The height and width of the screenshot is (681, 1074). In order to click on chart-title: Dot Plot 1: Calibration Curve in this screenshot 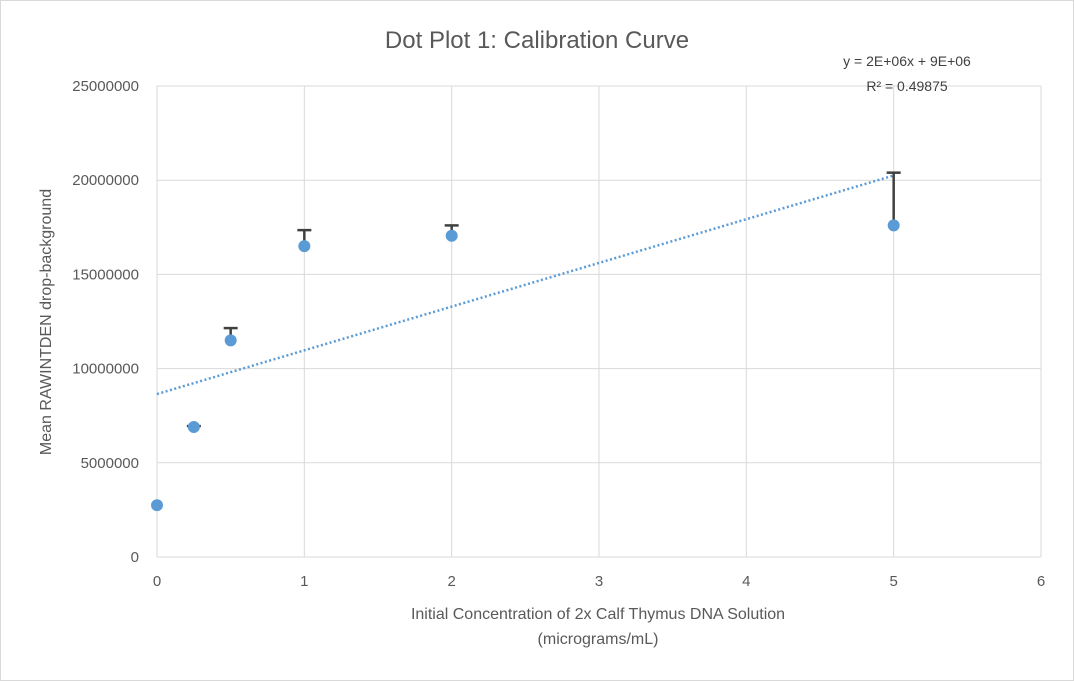, I will do `click(537, 40)`.